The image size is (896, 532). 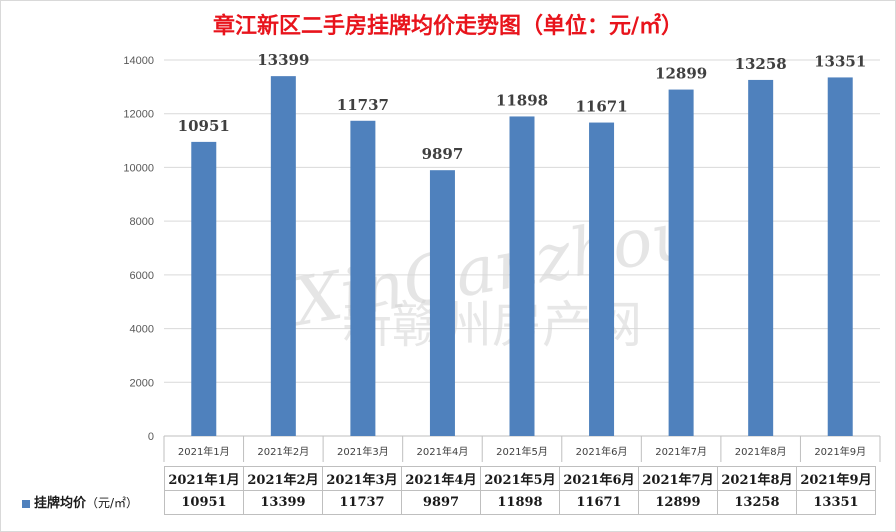 I want to click on data-label: 11737, so click(x=363, y=105).